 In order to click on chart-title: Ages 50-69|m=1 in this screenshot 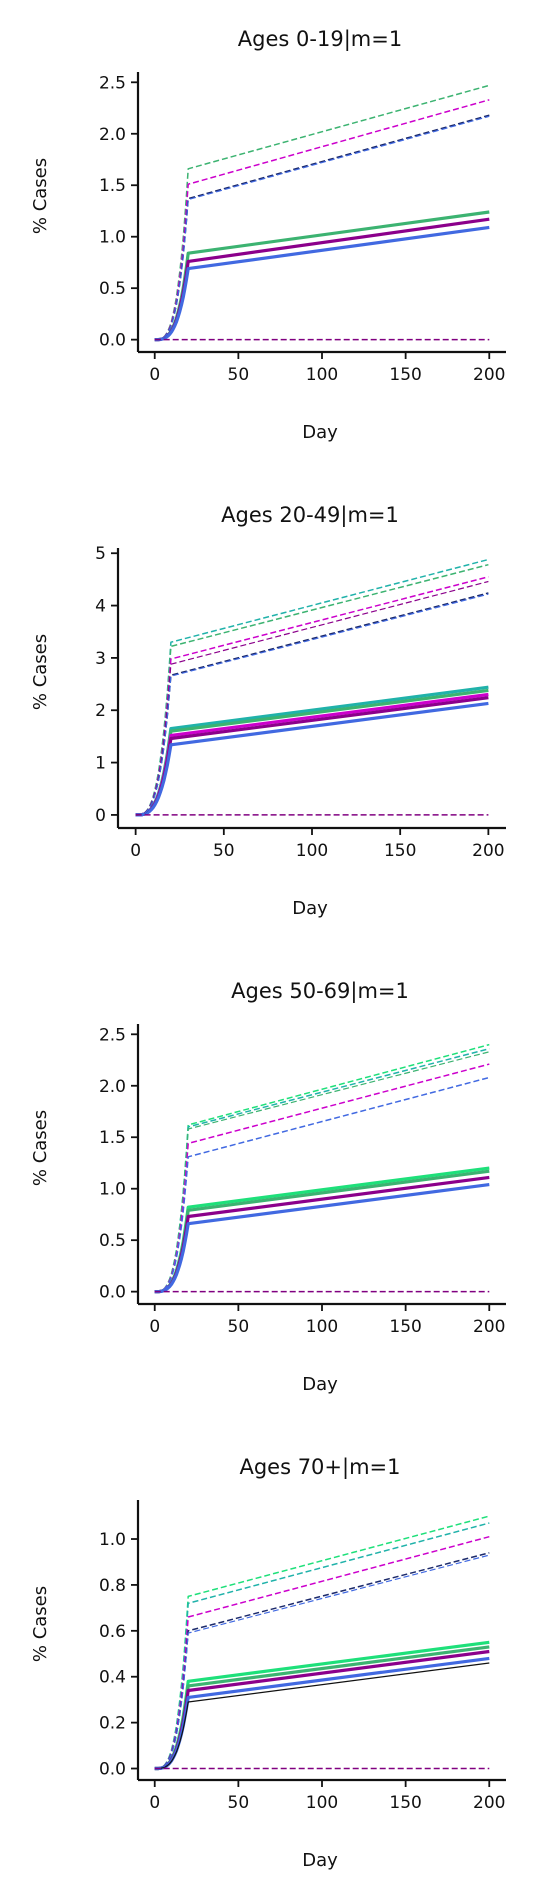, I will do `click(320, 991)`.